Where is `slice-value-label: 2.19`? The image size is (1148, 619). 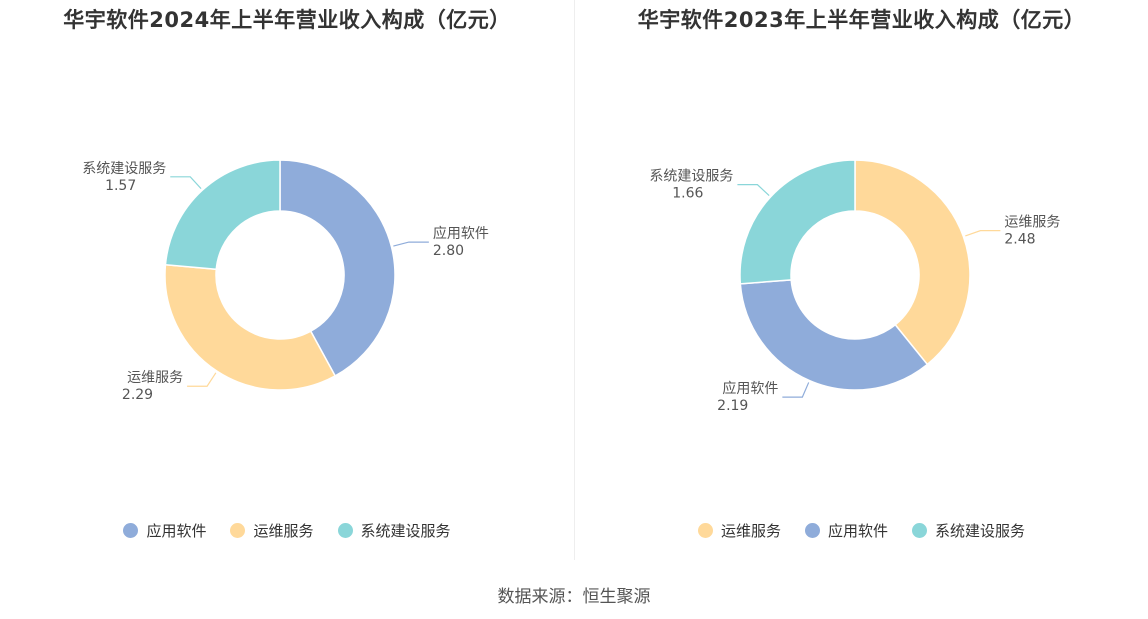 slice-value-label: 2.19 is located at coordinates (732, 406).